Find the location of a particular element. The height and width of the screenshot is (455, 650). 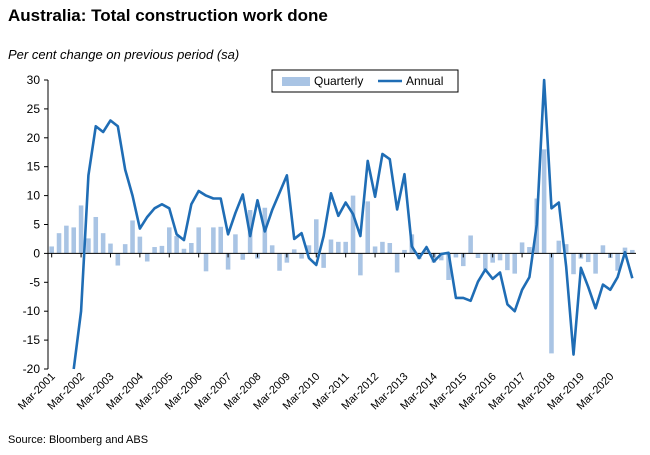

y-tick-label: -10 is located at coordinates (32, 311).